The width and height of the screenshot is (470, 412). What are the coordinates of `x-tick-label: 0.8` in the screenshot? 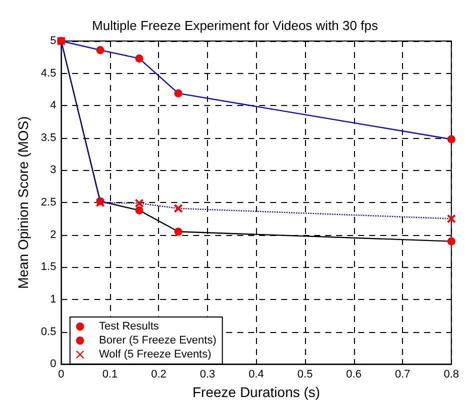 It's located at (452, 374).